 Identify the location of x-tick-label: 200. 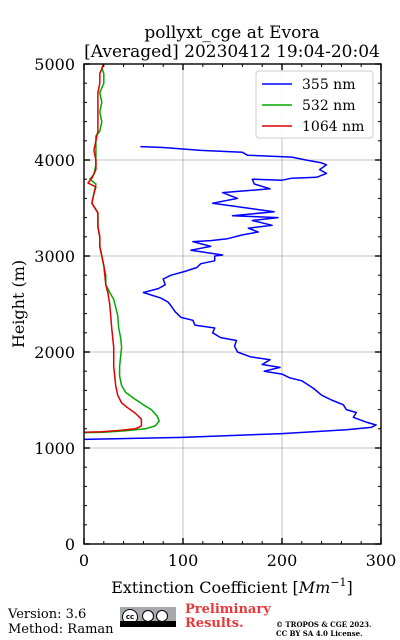
(282, 560).